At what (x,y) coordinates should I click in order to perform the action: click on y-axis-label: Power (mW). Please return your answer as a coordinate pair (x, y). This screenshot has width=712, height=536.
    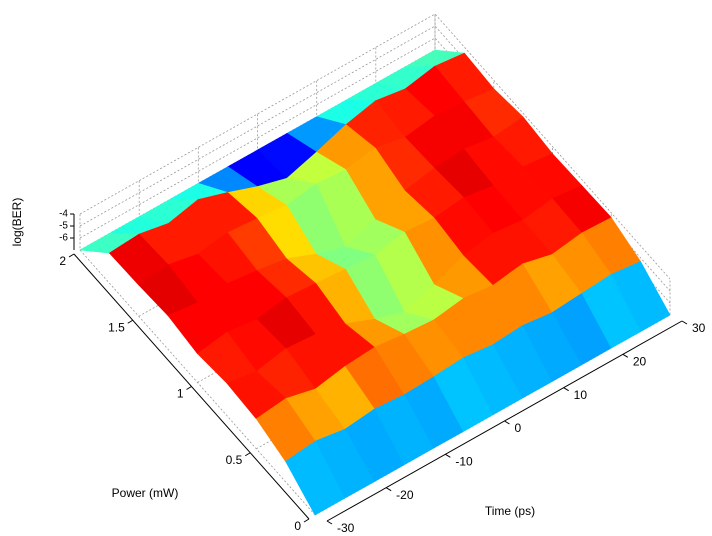
    Looking at the image, I should click on (145, 493).